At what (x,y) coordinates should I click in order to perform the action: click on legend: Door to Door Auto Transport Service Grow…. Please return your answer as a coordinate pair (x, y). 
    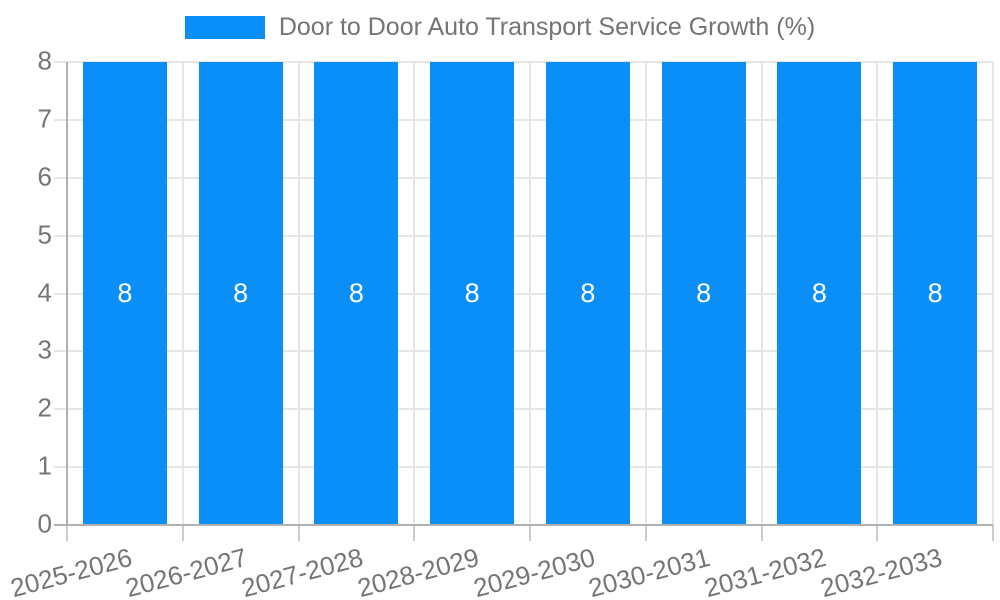
    Looking at the image, I should click on (500, 27).